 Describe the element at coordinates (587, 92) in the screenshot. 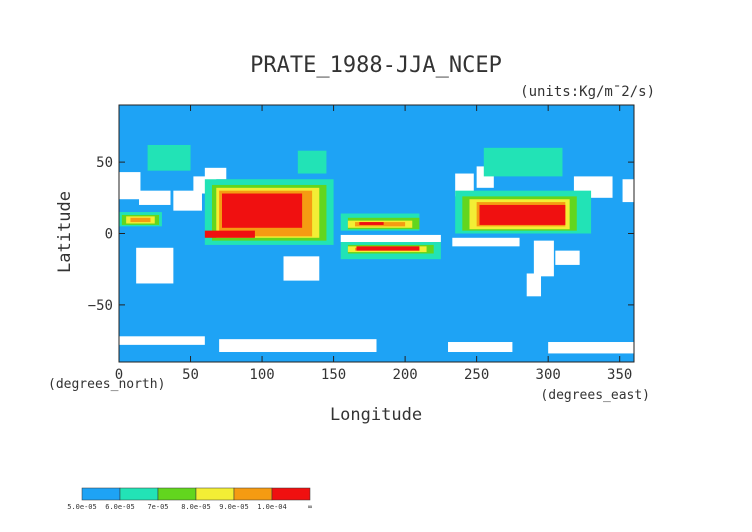

I see `units-label: (units:Kg/m¯2/s)` at that location.